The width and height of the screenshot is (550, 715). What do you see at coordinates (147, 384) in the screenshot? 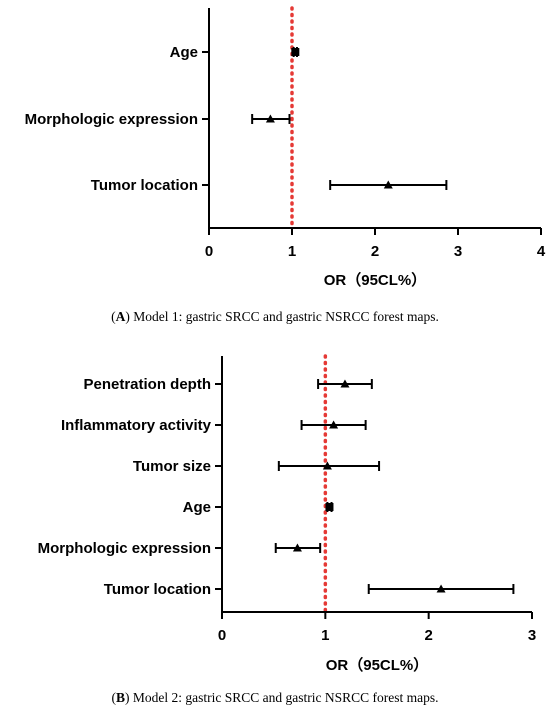
I see `row-label: Penetration depth` at bounding box center [147, 384].